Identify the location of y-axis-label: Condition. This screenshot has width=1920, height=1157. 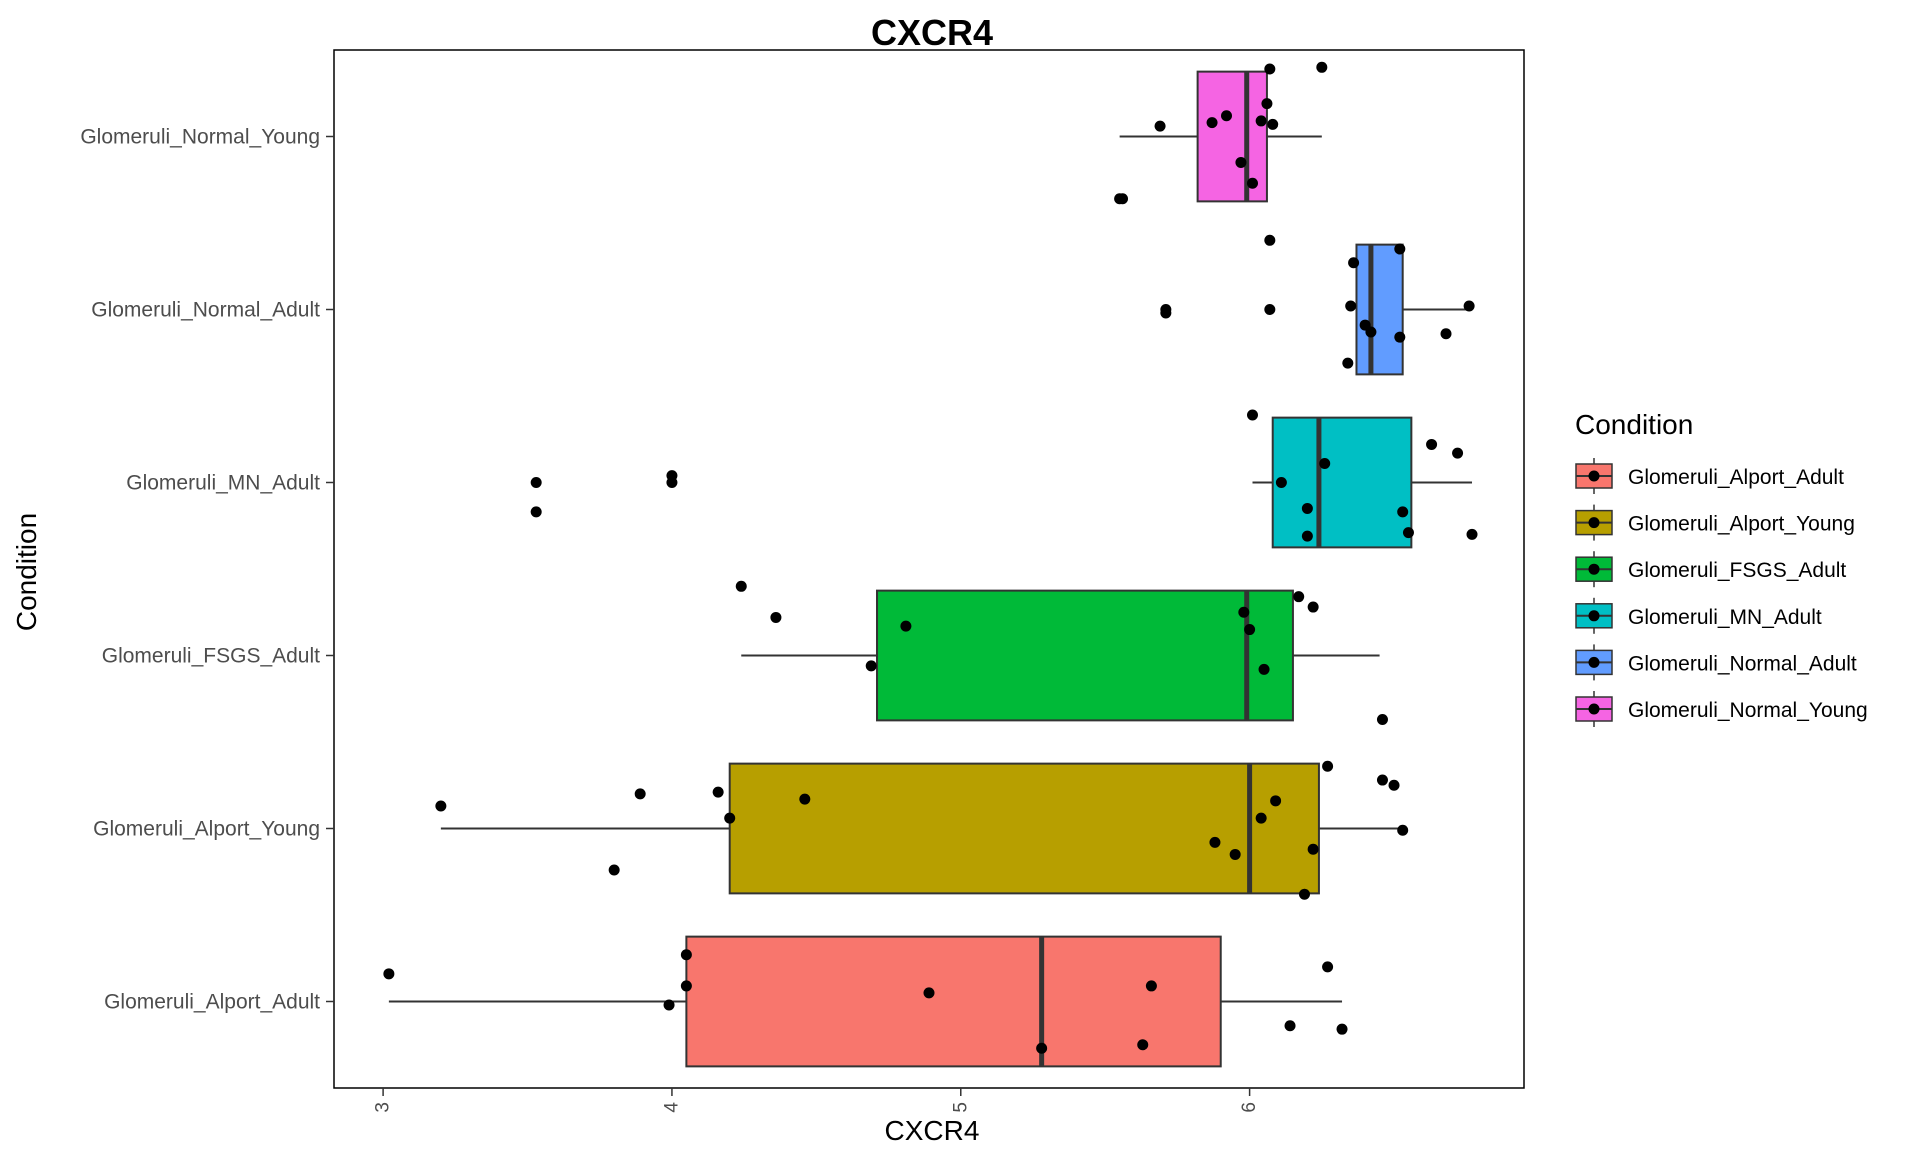
(26, 572).